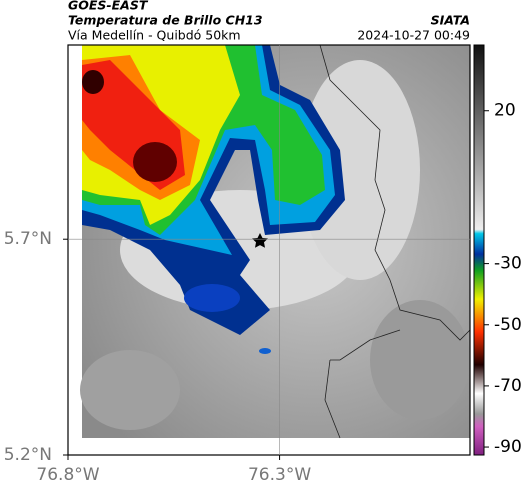  I want to click on colorbar-tick-label: 20, so click(505, 111).